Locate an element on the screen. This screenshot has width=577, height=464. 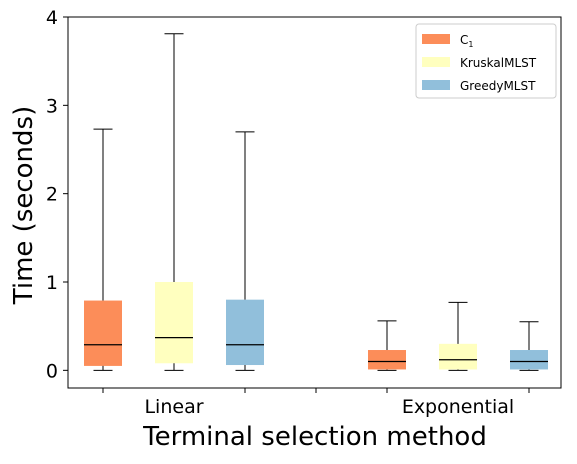
y-tick-label: 2 is located at coordinates (52, 195).